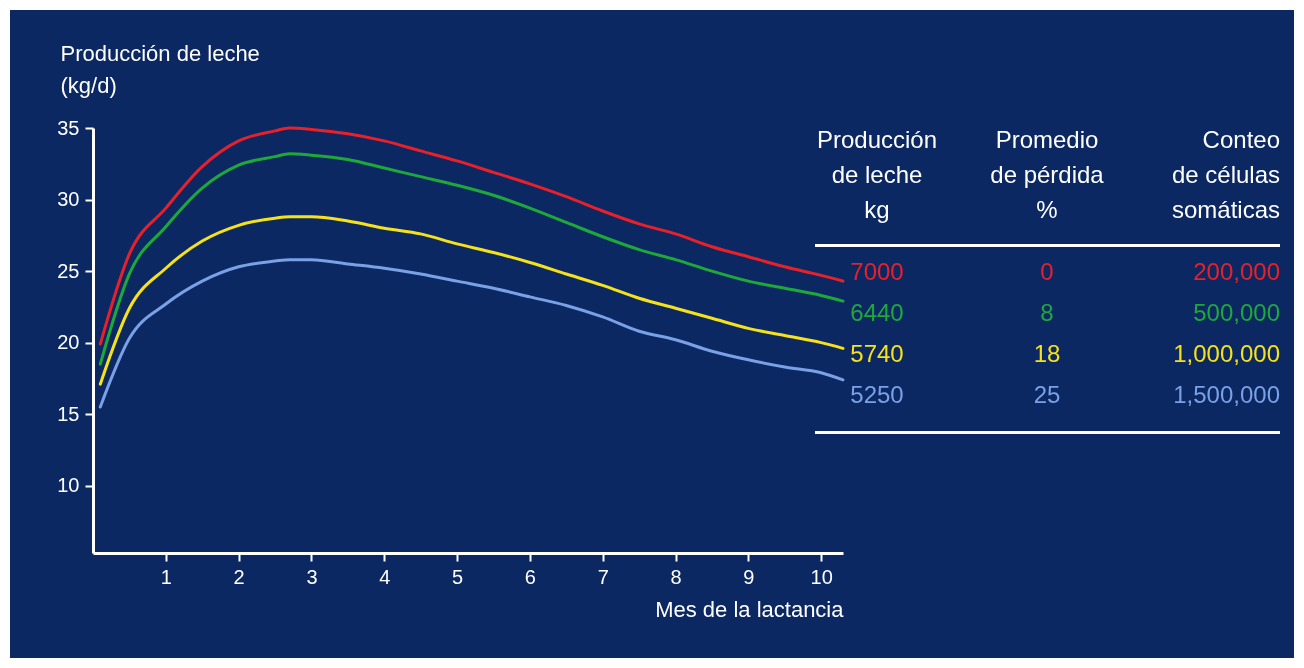 The width and height of the screenshot is (1304, 668). Describe the element at coordinates (1047, 272) in the screenshot. I see `text: 0` at that location.